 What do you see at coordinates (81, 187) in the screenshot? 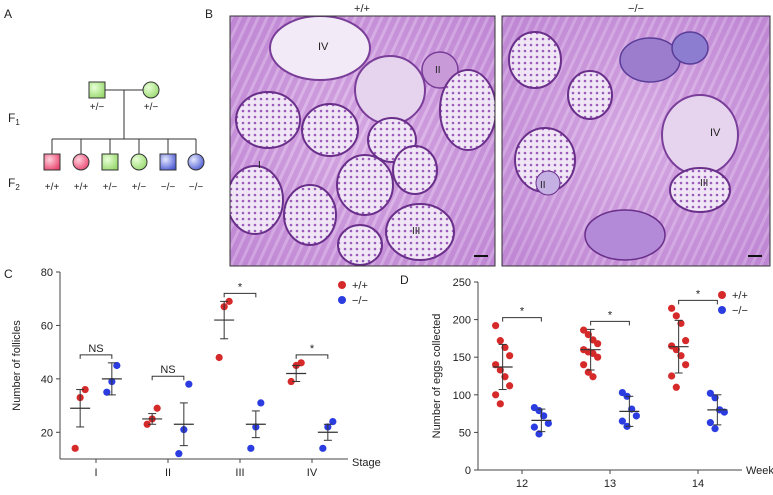
I see `genotype-label: +/+` at bounding box center [81, 187].